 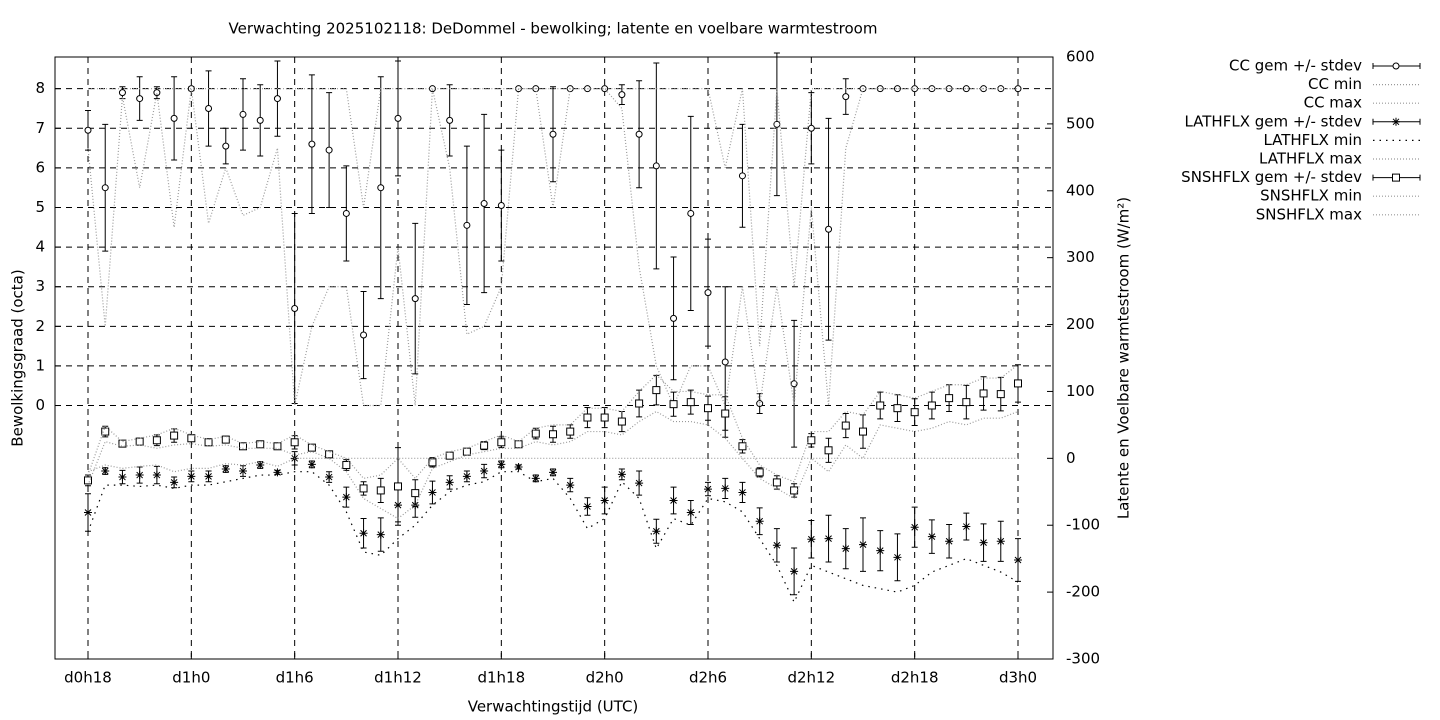 What do you see at coordinates (40, 88) in the screenshot?
I see `y-tick-label: 8` at bounding box center [40, 88].